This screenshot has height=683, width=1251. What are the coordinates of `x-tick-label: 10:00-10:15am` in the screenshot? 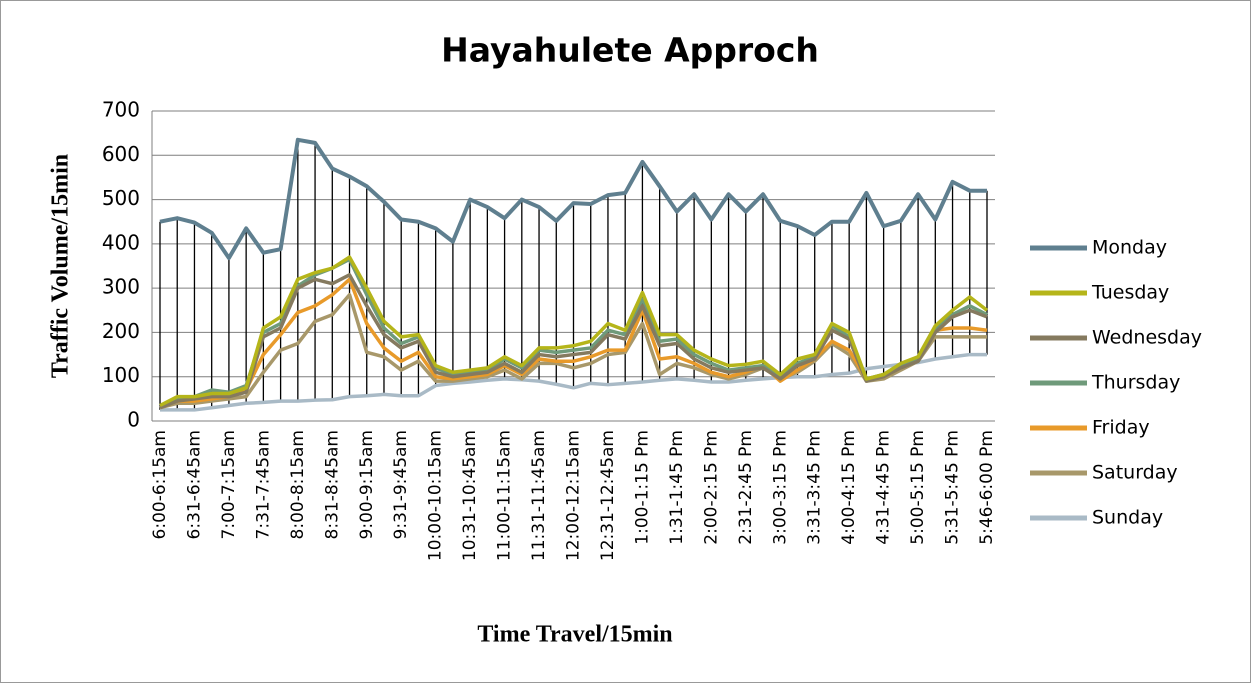 It's located at (436, 495).